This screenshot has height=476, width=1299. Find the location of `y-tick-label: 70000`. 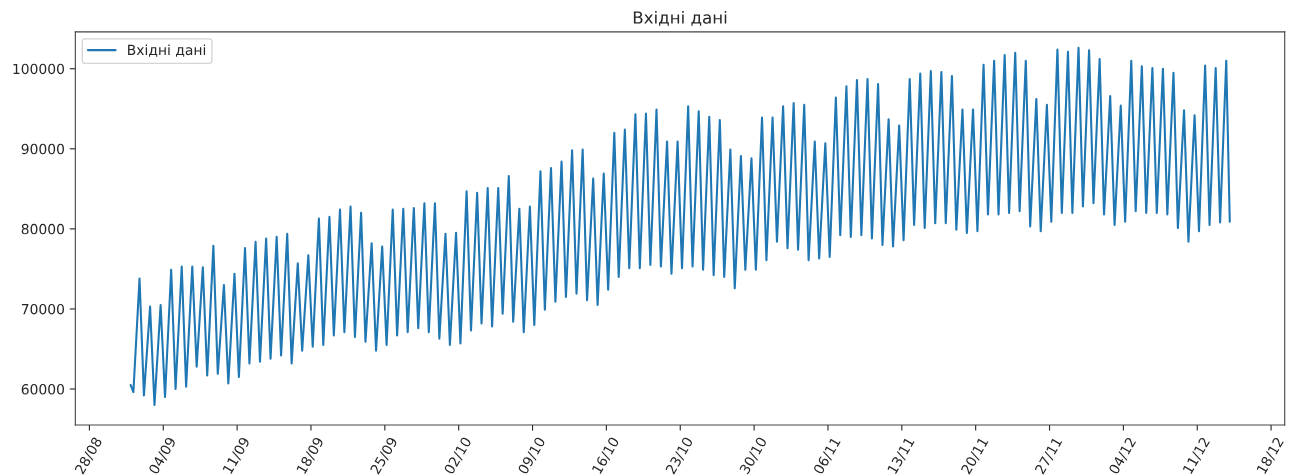

y-tick-label: 70000 is located at coordinates (42, 309).